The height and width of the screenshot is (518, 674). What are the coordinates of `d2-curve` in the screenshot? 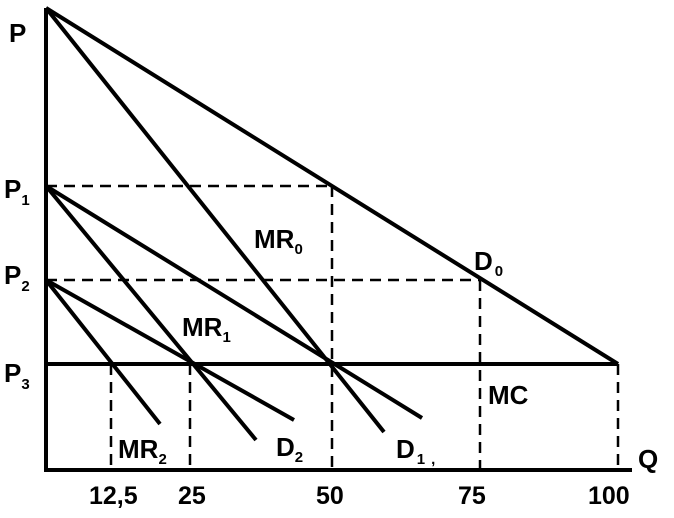 It's located at (170, 350).